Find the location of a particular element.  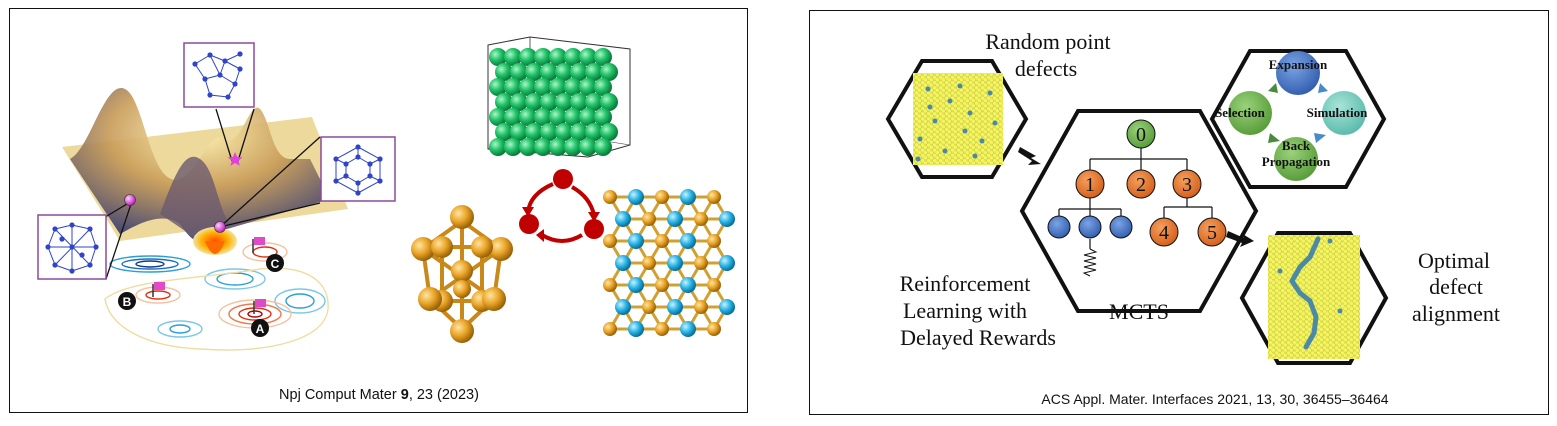

contour-map is located at coordinates (216, 296).